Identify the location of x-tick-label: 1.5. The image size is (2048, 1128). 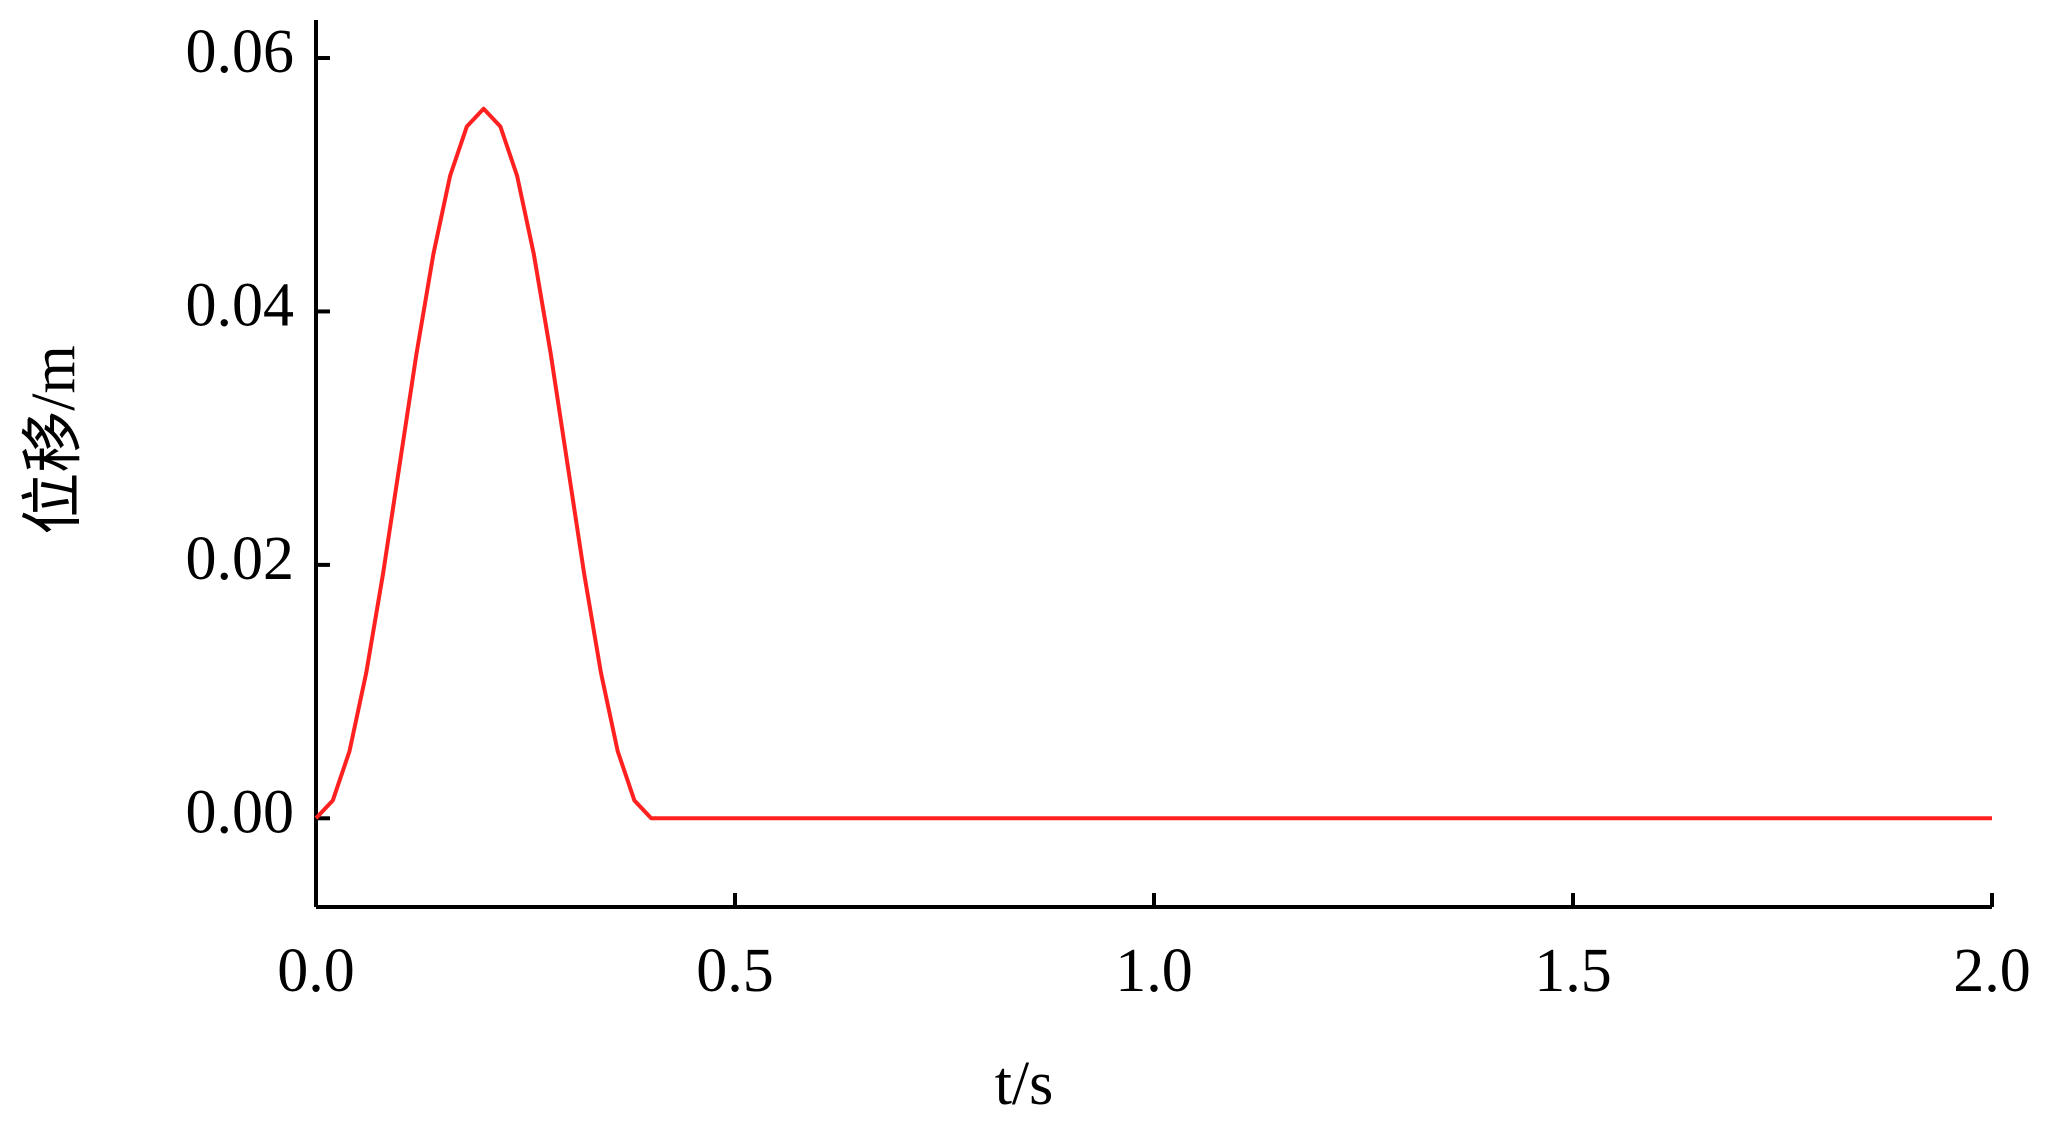
(1573, 971).